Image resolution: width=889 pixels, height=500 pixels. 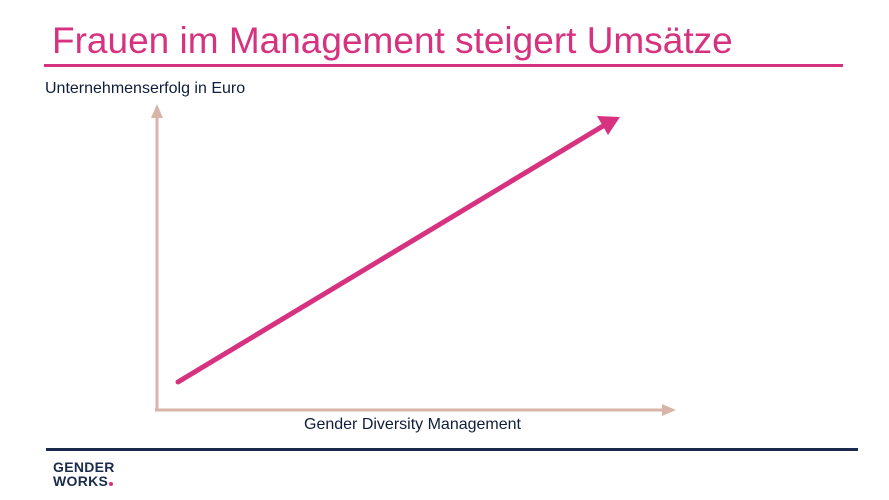 What do you see at coordinates (145, 88) in the screenshot?
I see `y-axis-label: Unternehmenserfolg in Euro` at bounding box center [145, 88].